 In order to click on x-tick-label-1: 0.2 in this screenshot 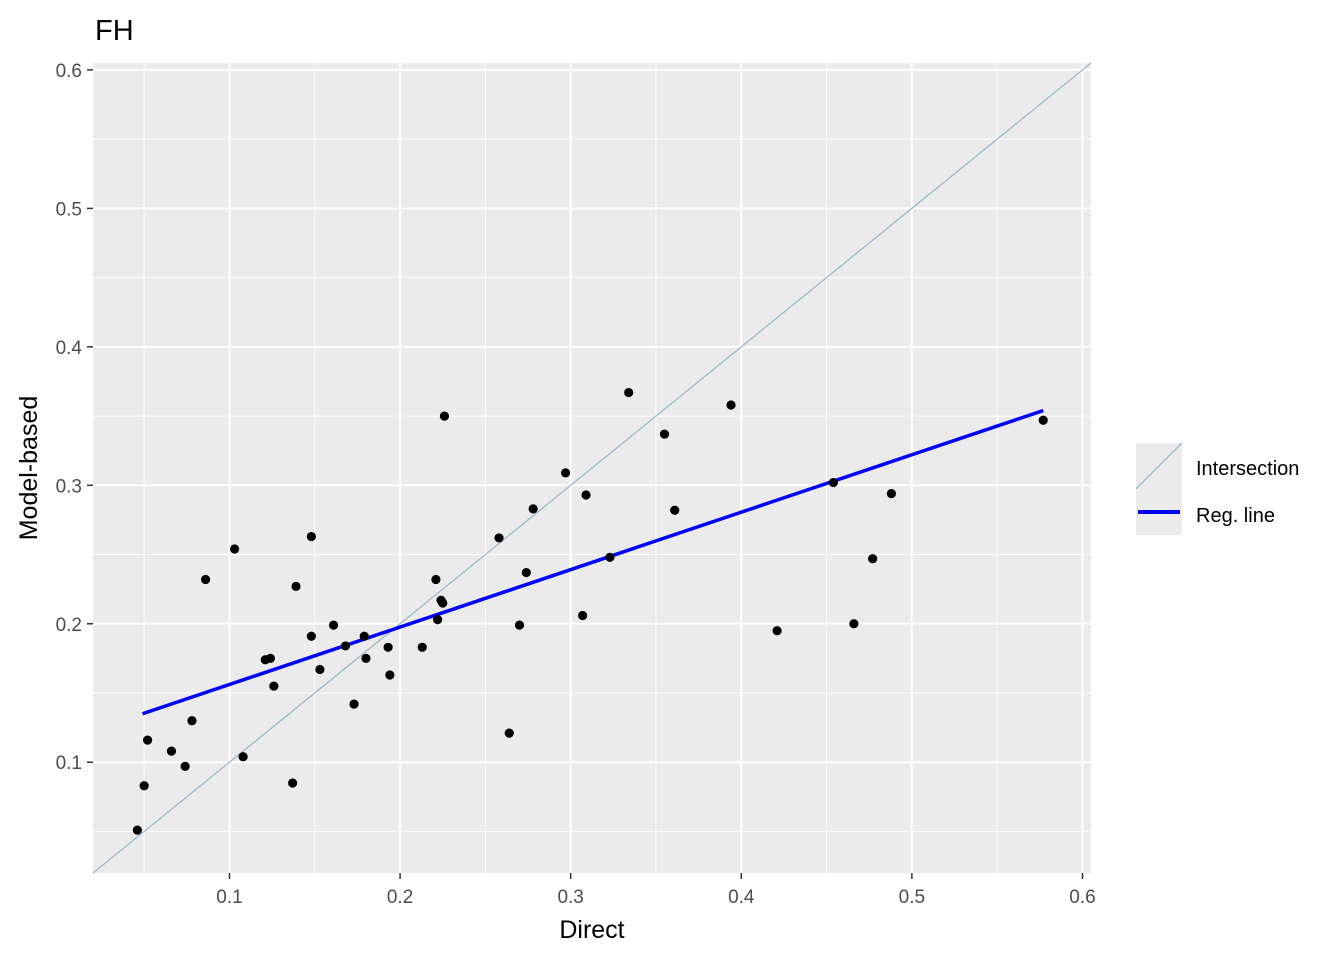, I will do `click(400, 897)`.